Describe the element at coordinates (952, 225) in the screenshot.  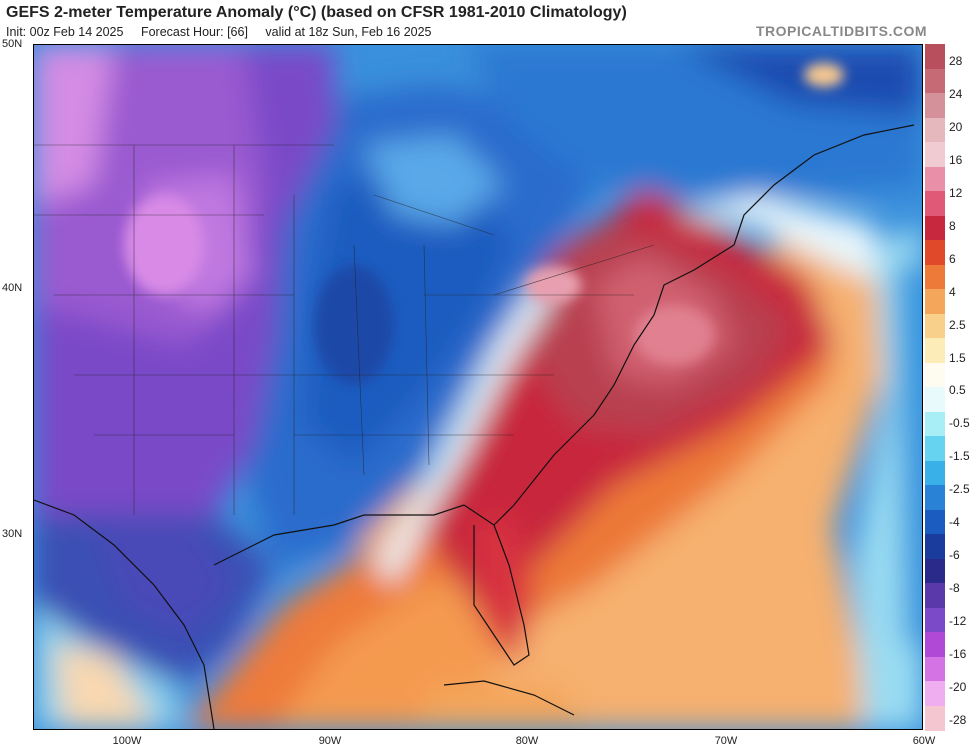
I see `colorbar-tick-label: 8` at that location.